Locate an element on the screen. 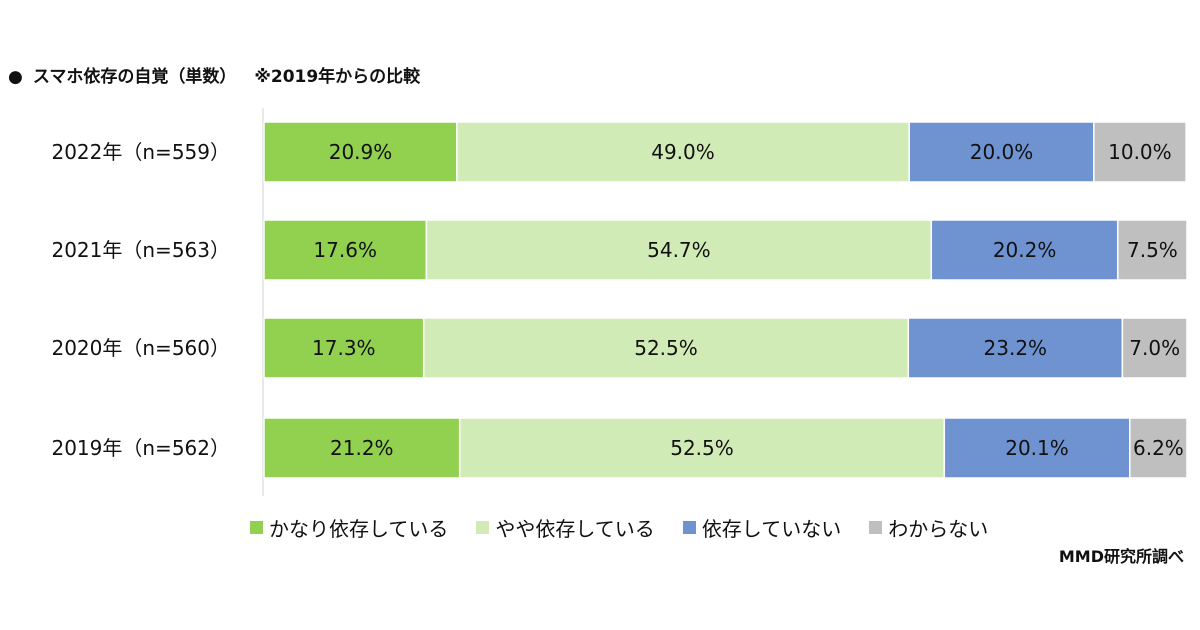 The height and width of the screenshot is (630, 1200). legend: かなり依存している やや依存している 依存していない わからない is located at coordinates (619, 527).